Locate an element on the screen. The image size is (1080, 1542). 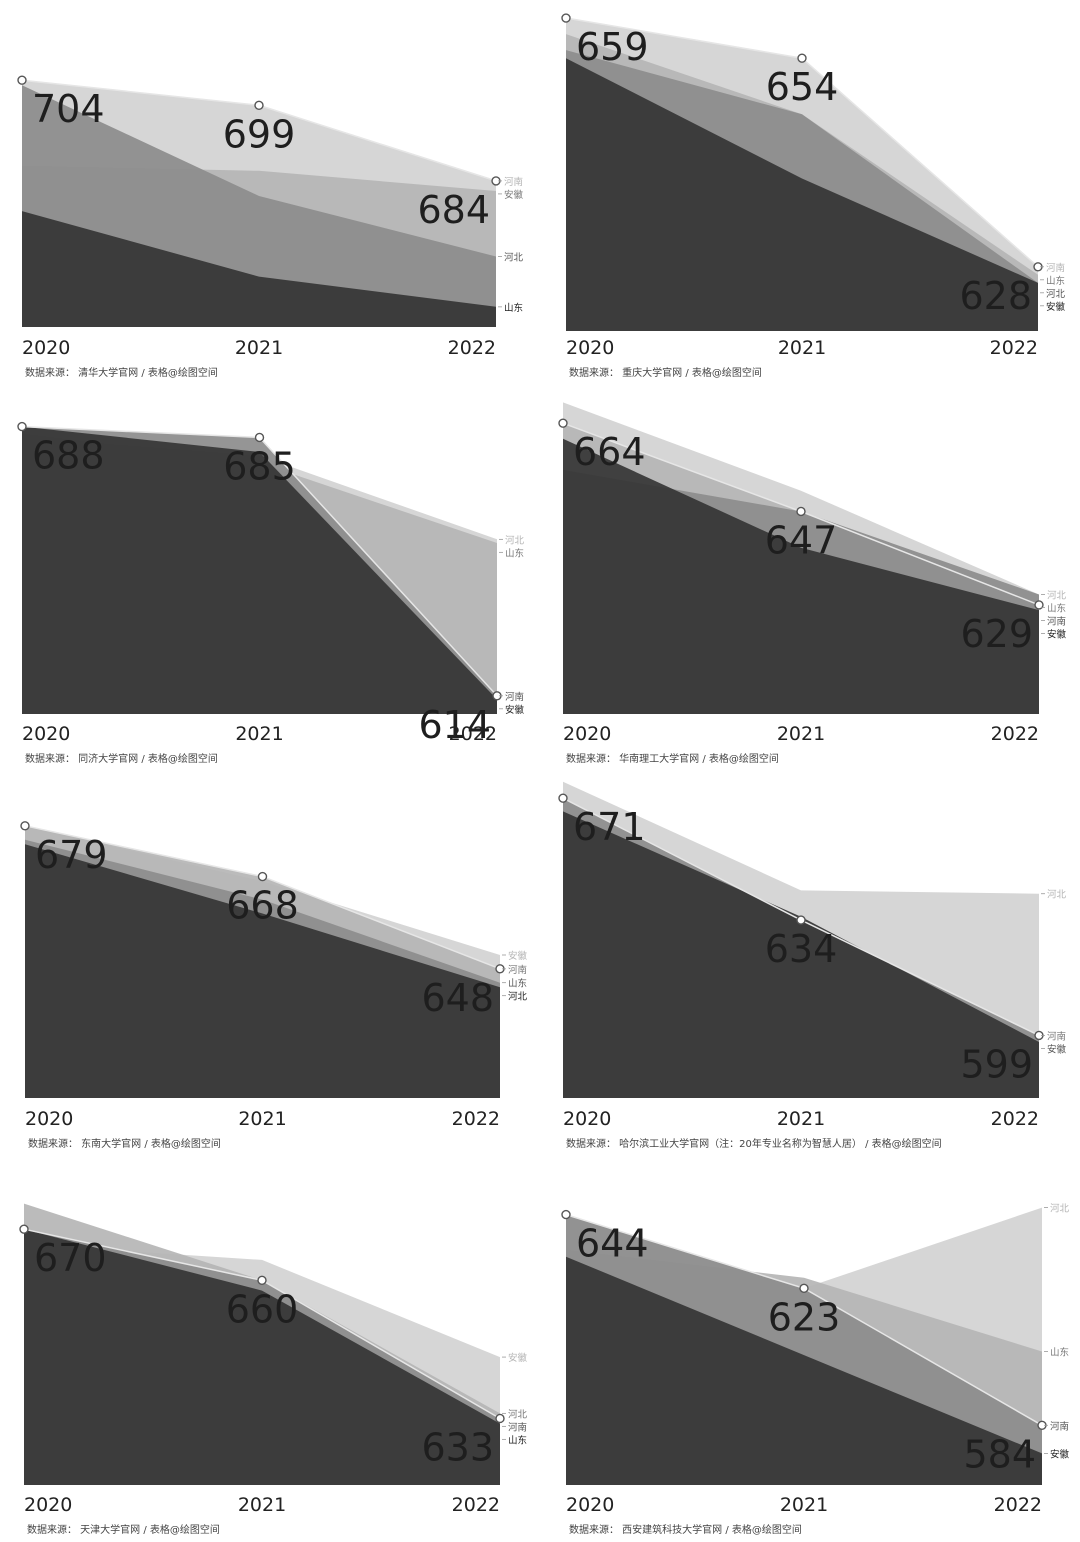
data-label: 644 is located at coordinates (612, 1244).